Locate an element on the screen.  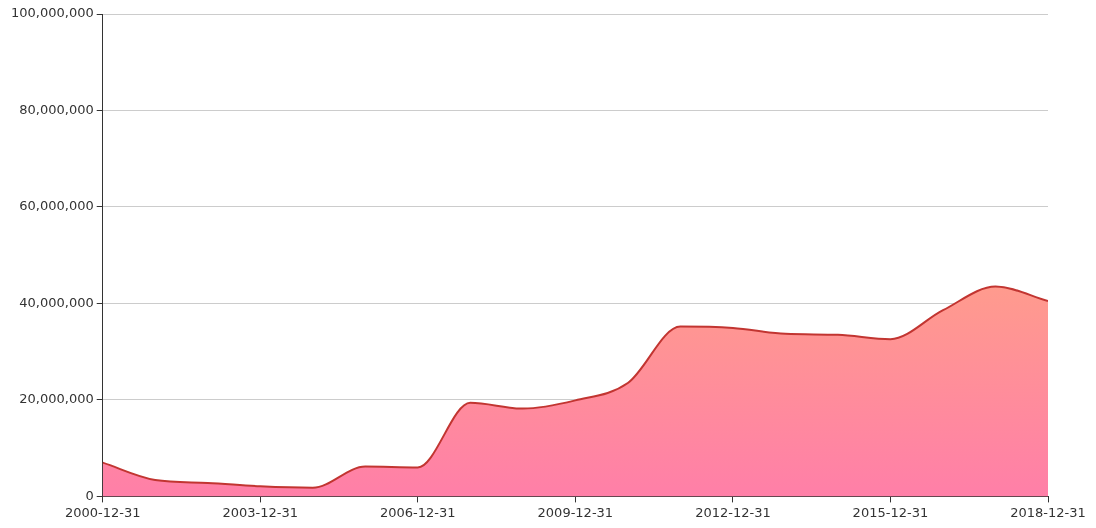
y-tick-label: 80,000,000 is located at coordinates (56, 109).